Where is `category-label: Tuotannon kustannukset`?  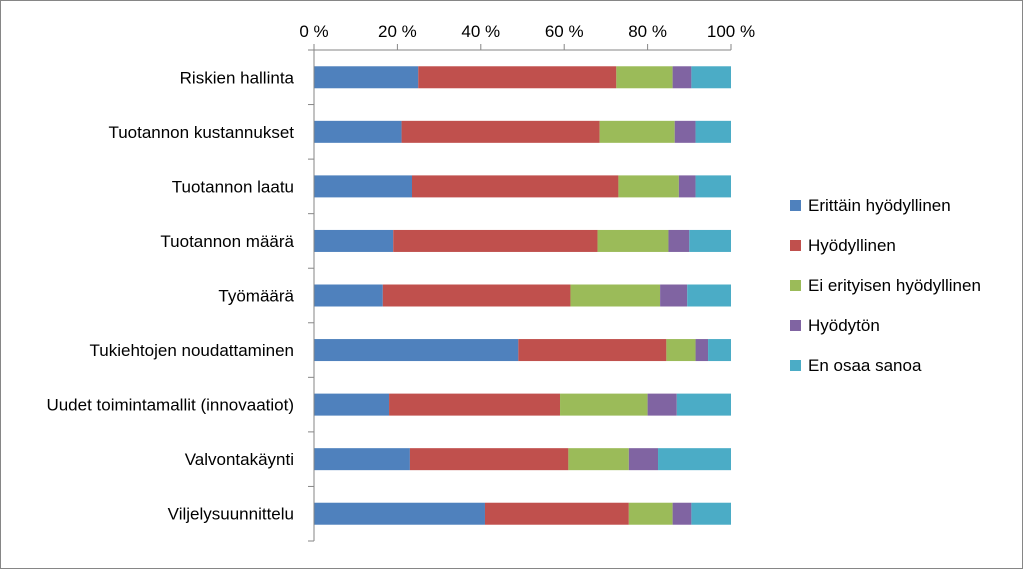 category-label: Tuotannon kustannukset is located at coordinates (201, 132).